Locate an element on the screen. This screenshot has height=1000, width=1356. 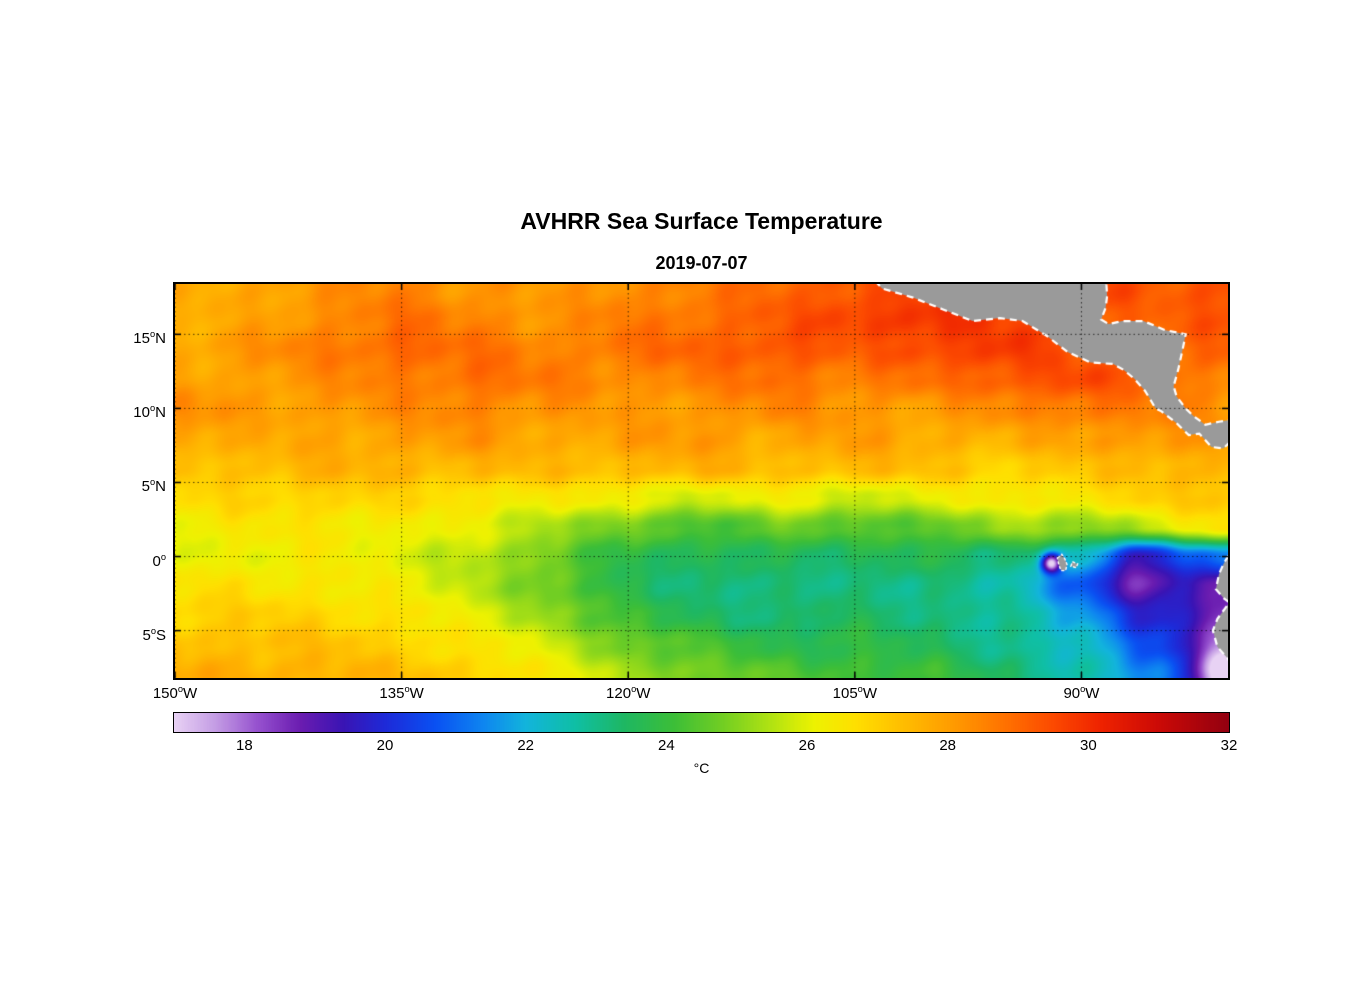
x-axis-tick-labels: 150oW 135oW 120oW 105oW 90oW is located at coordinates (691, 695).